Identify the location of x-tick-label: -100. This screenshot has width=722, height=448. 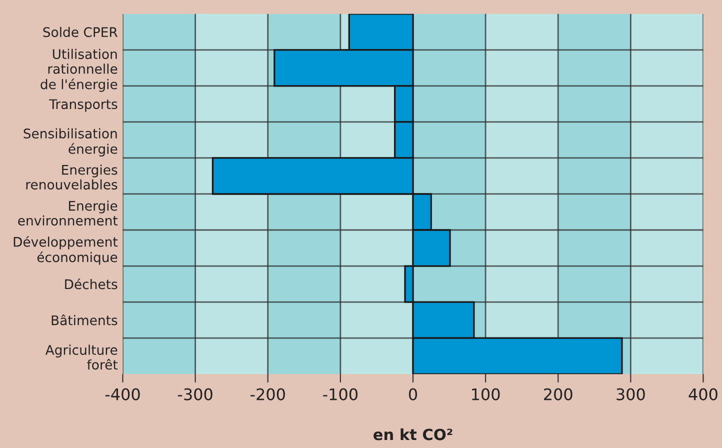
(340, 394).